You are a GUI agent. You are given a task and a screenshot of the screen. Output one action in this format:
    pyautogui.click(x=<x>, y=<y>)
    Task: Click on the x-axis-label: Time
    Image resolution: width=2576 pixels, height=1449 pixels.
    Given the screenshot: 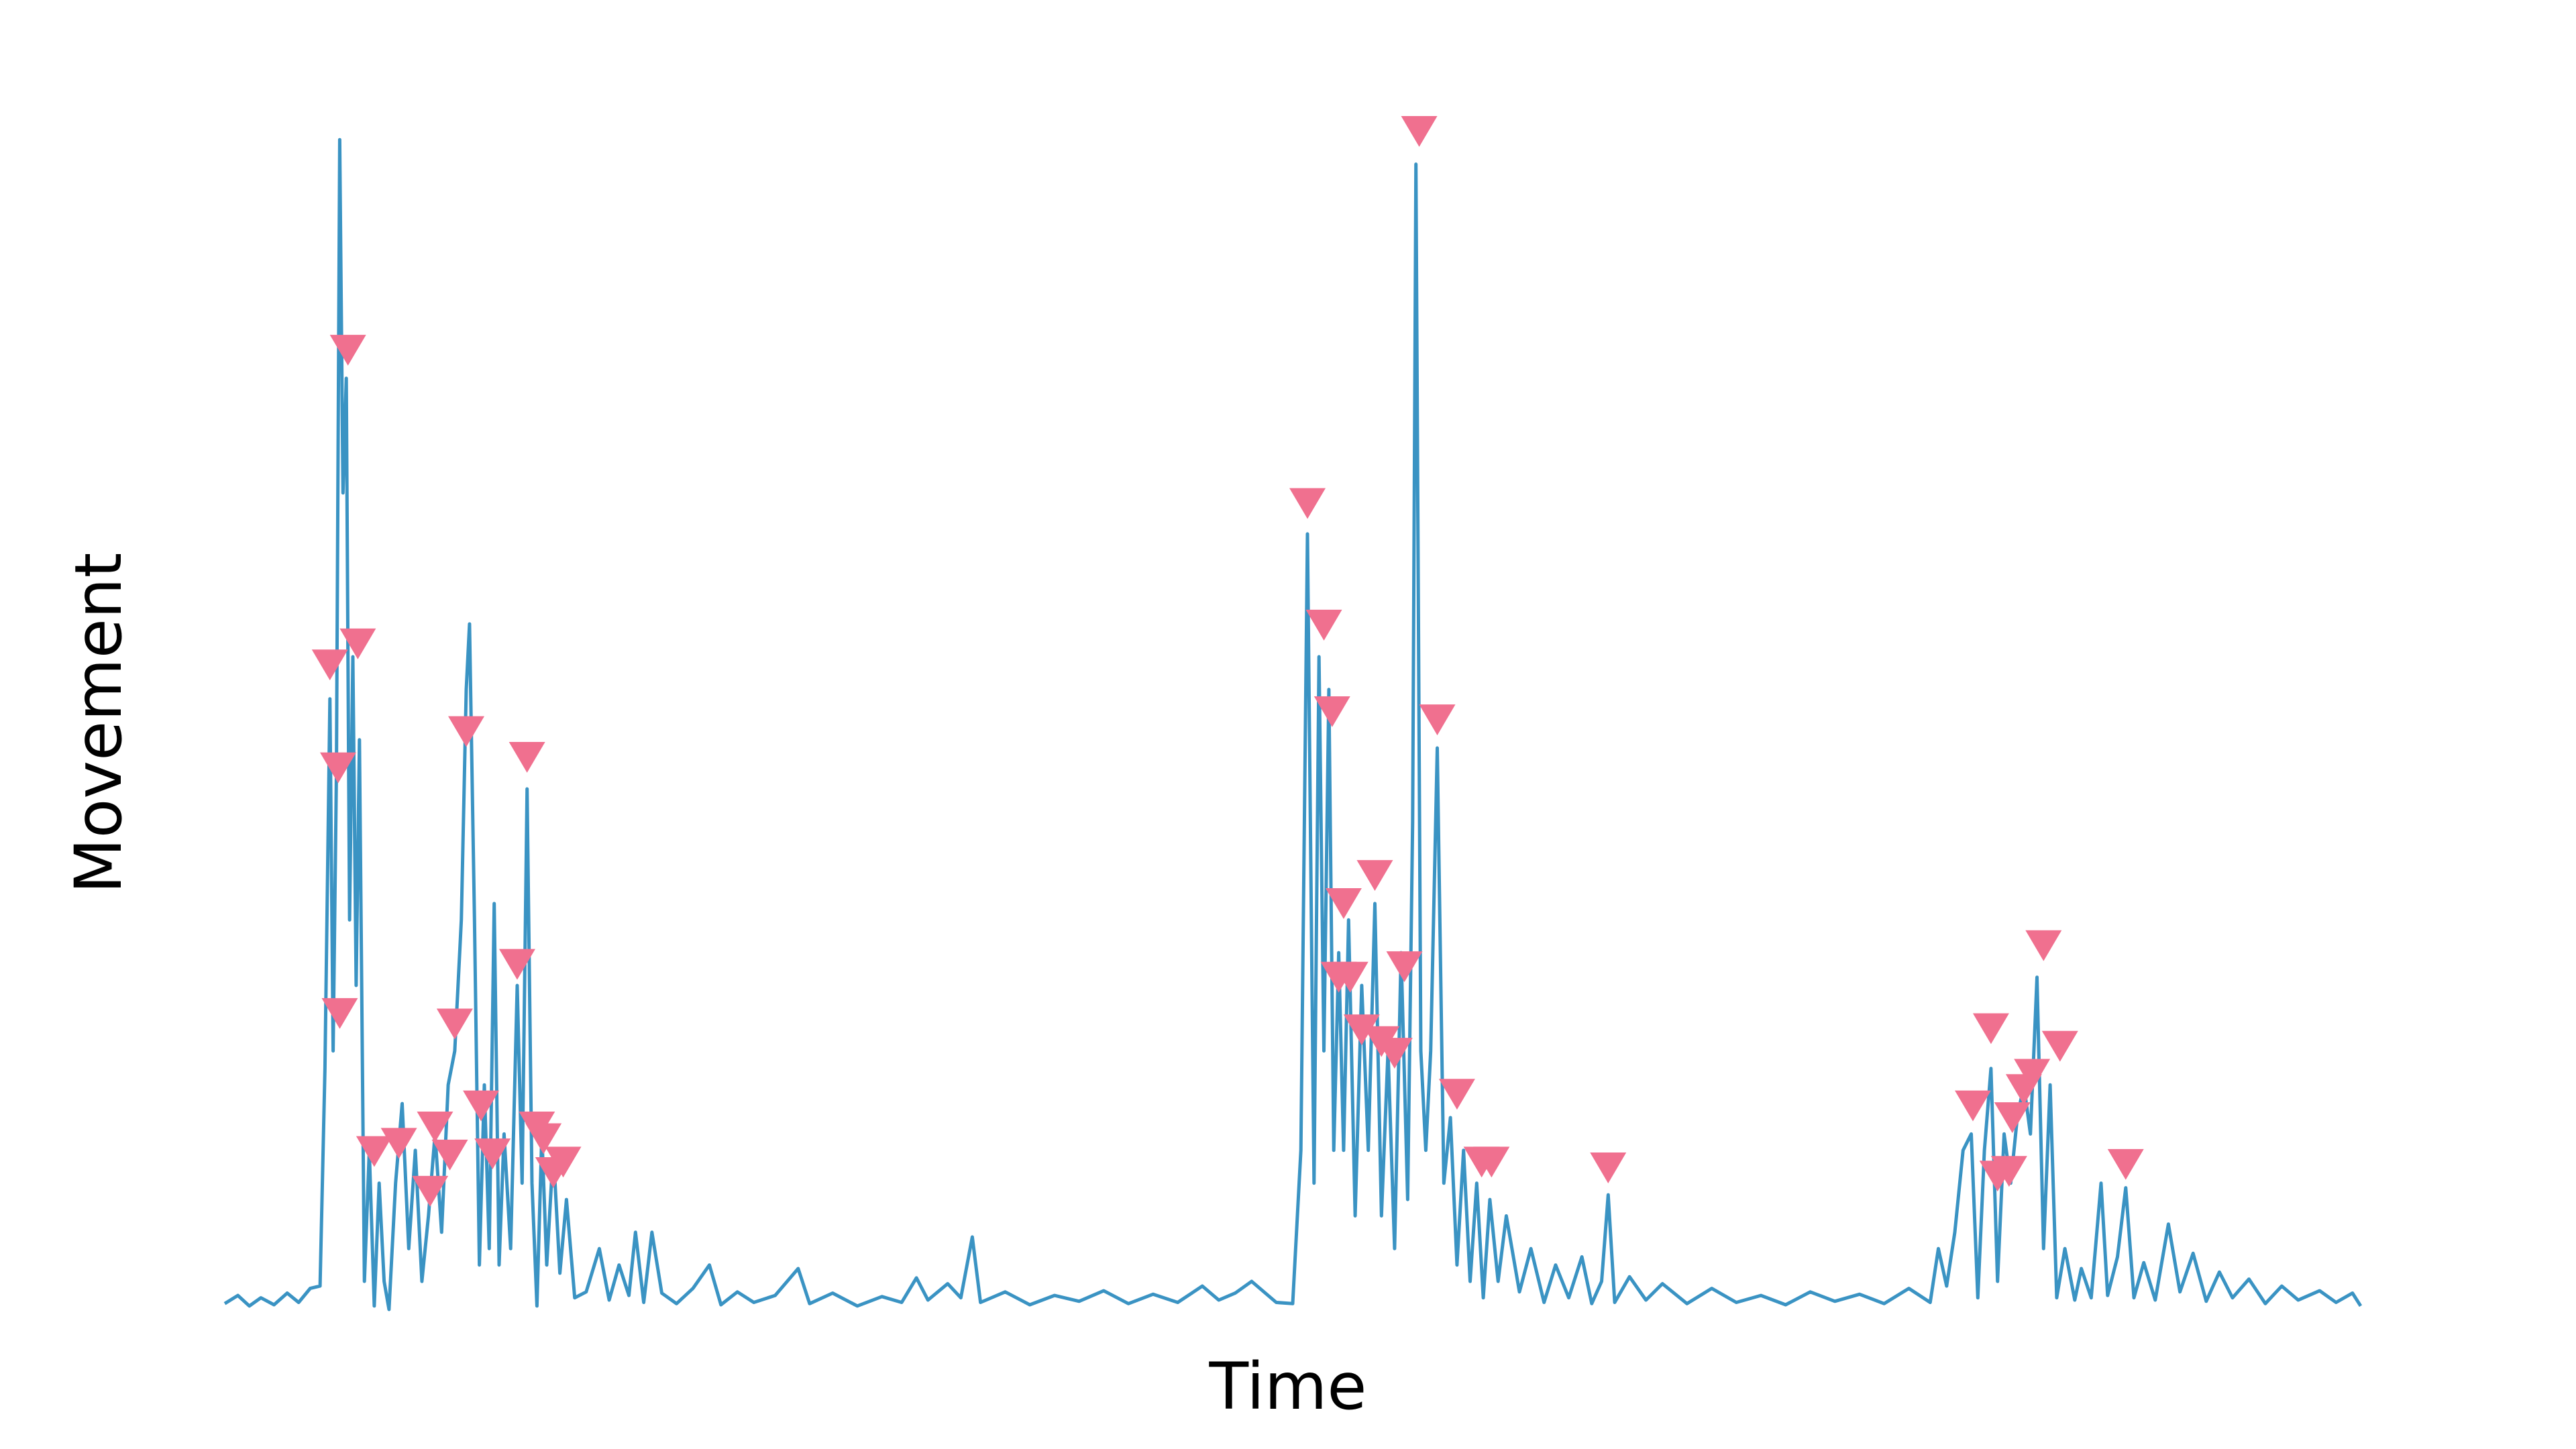 What is the action you would take?
    pyautogui.click(x=1288, y=1386)
    